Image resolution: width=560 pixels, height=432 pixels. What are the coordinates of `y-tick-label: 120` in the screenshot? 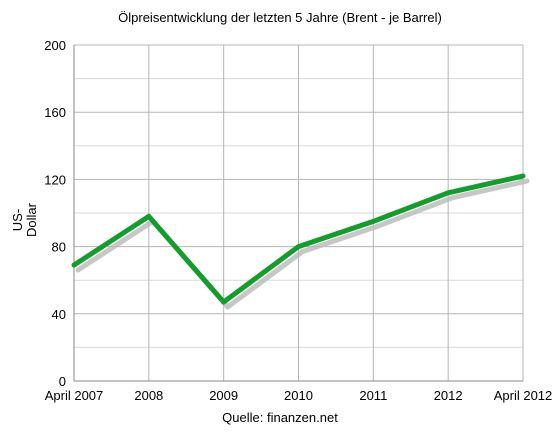 It's located at (55, 179).